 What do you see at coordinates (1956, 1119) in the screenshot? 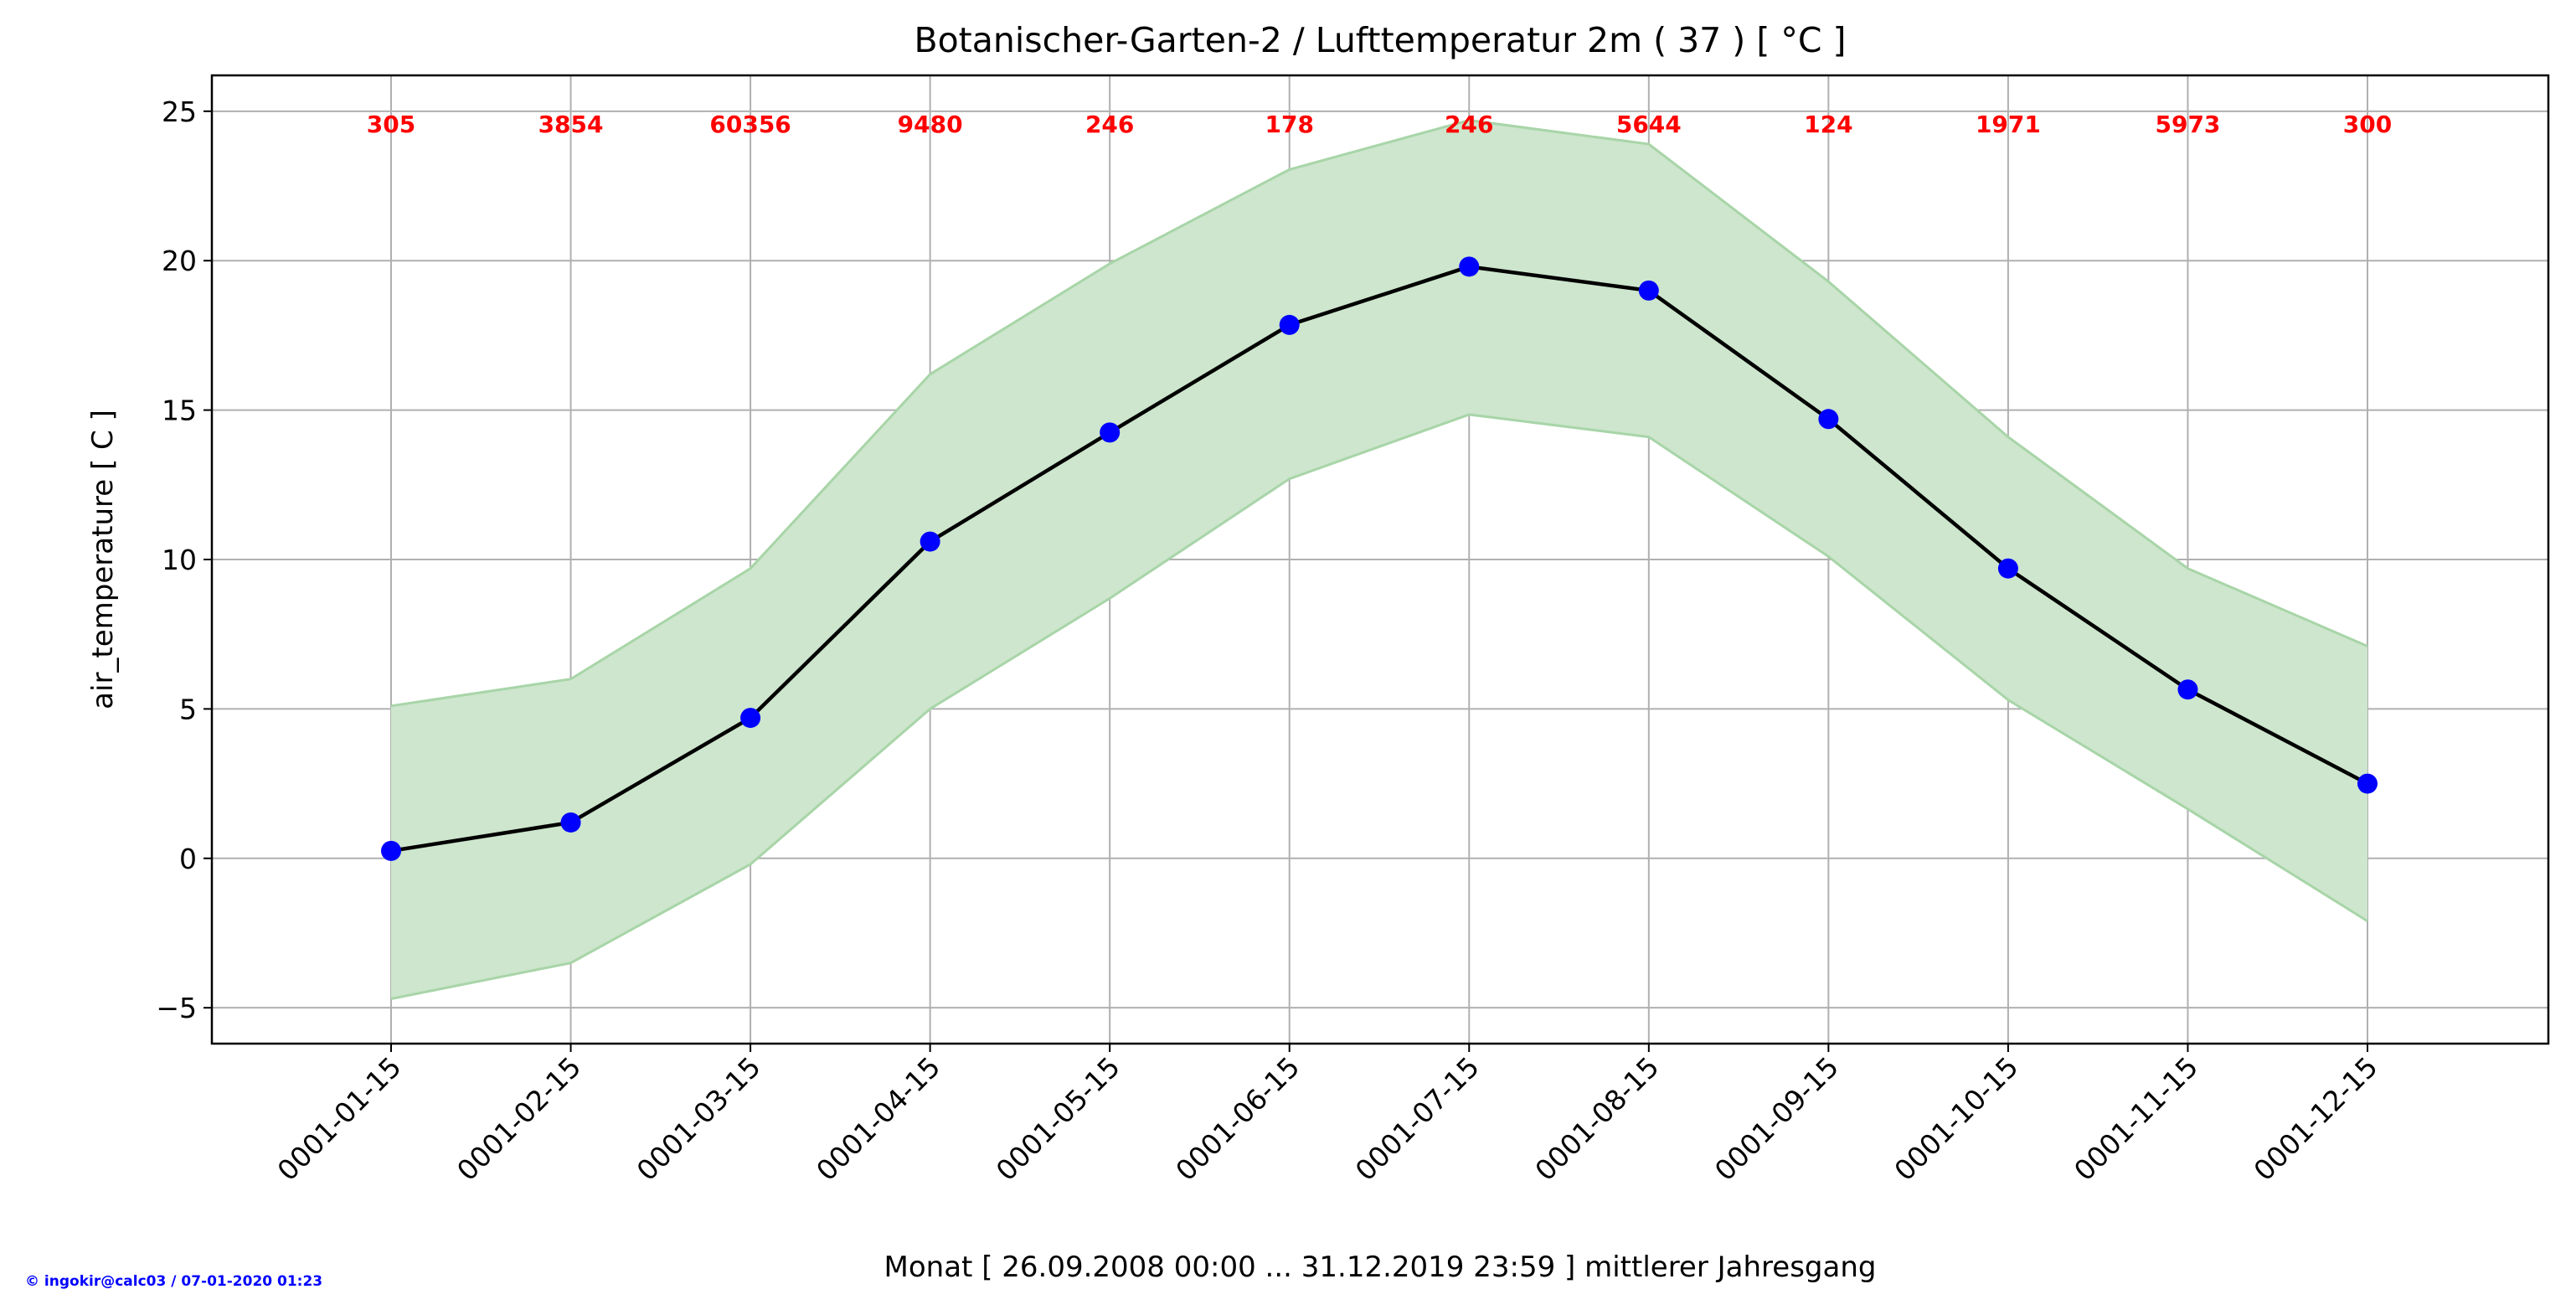
I see `x-tick-label: 0001-10-15` at bounding box center [1956, 1119].